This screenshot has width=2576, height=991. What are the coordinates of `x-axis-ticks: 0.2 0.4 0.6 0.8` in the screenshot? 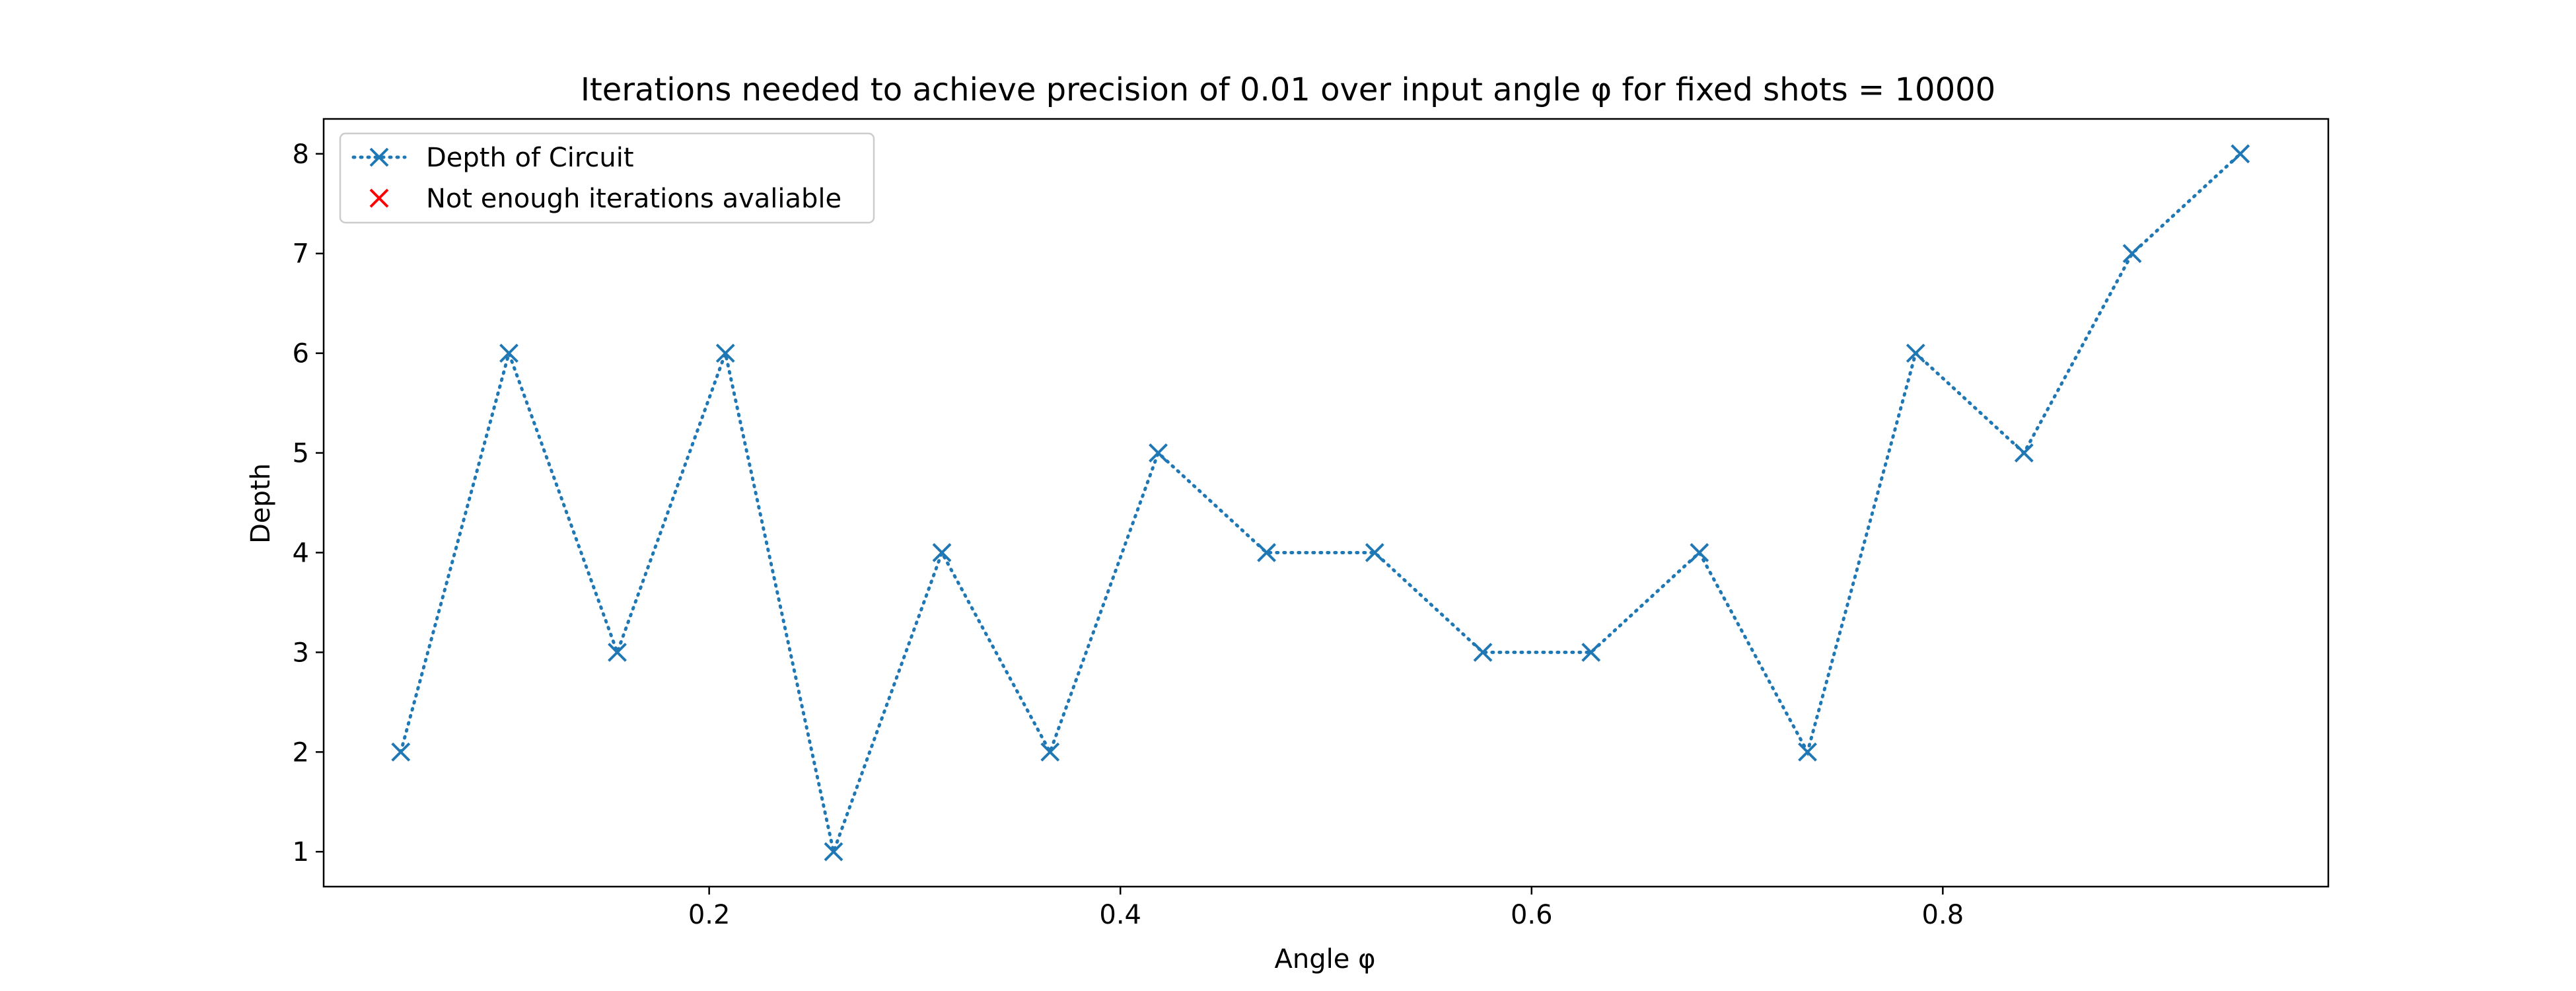 It's located at (1326, 908).